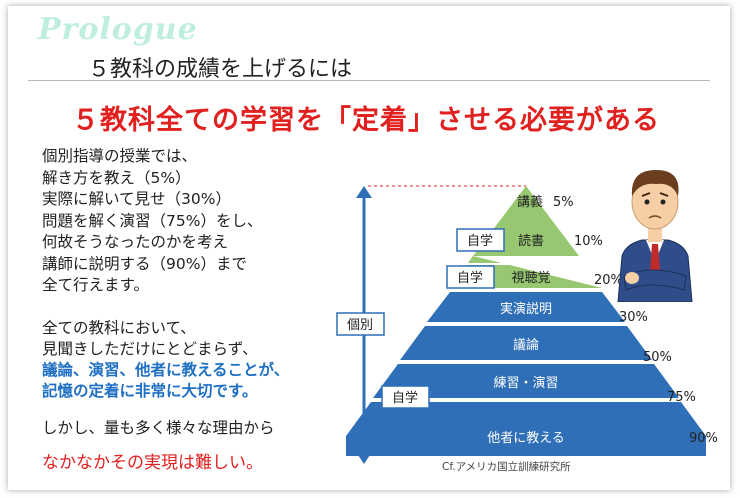 The width and height of the screenshot is (740, 498). Describe the element at coordinates (530, 202) in the screenshot. I see `level-label: 講義` at that location.